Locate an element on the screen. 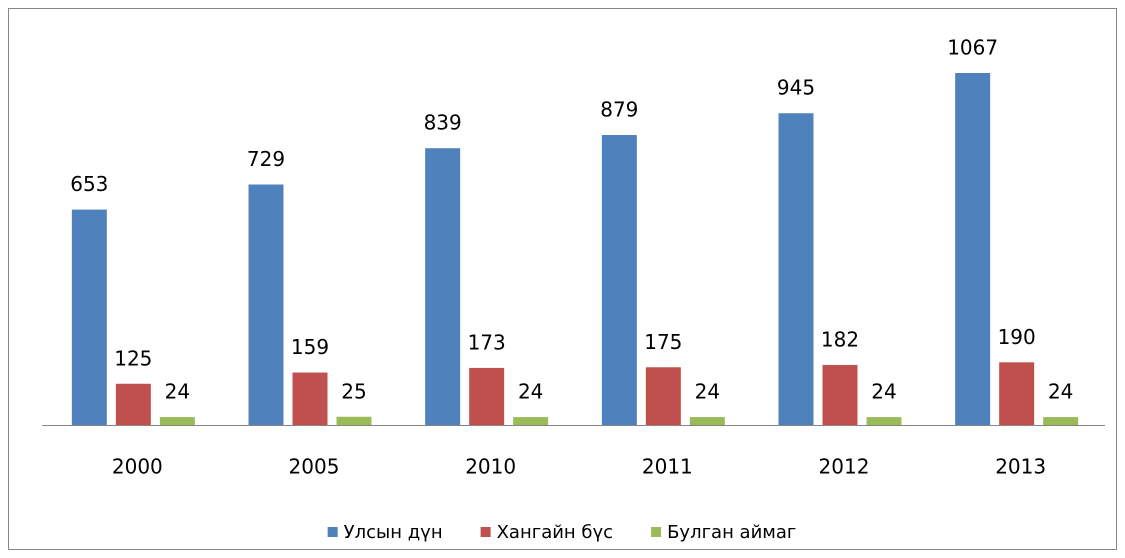  data-label: 25 is located at coordinates (353, 391).